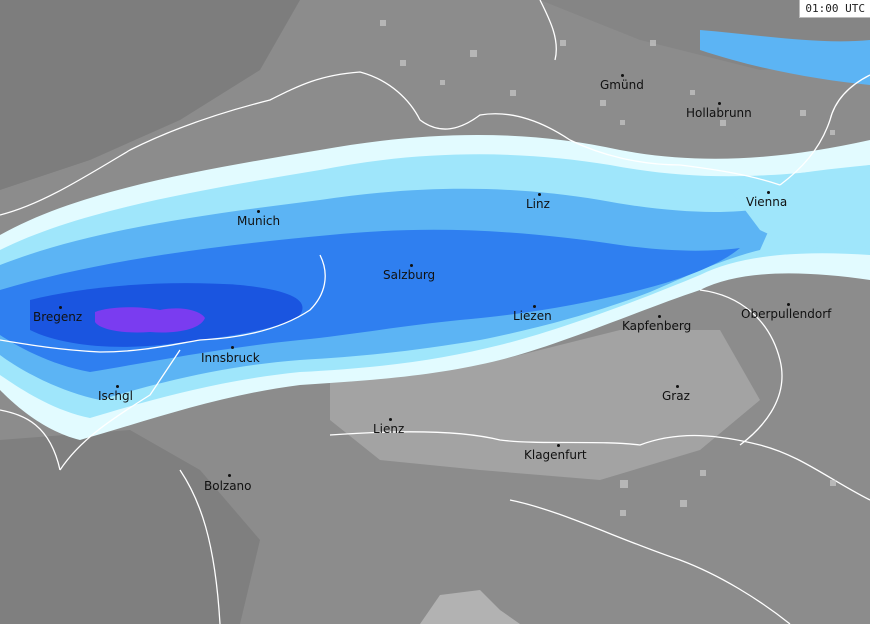  I want to click on city-marker-ischgl, so click(117, 386).